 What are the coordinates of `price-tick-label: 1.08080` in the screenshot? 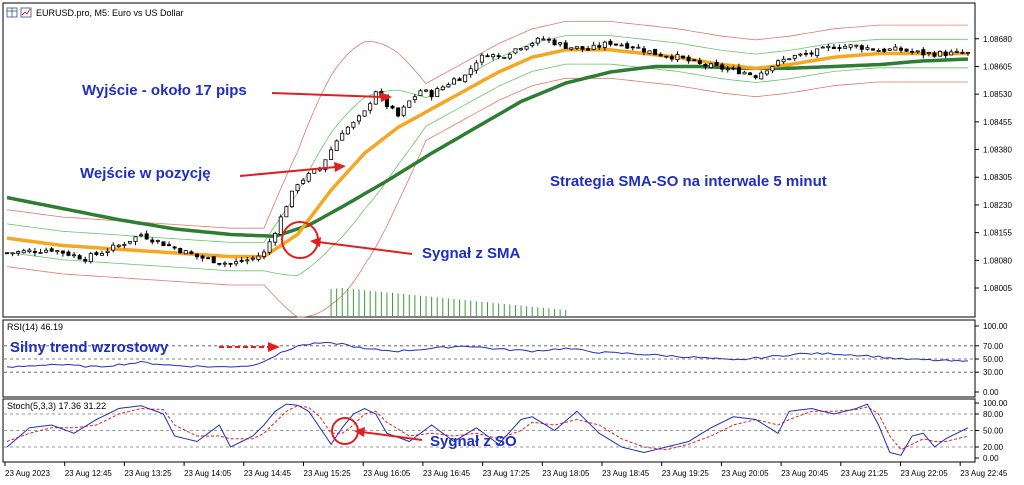 It's located at (997, 260).